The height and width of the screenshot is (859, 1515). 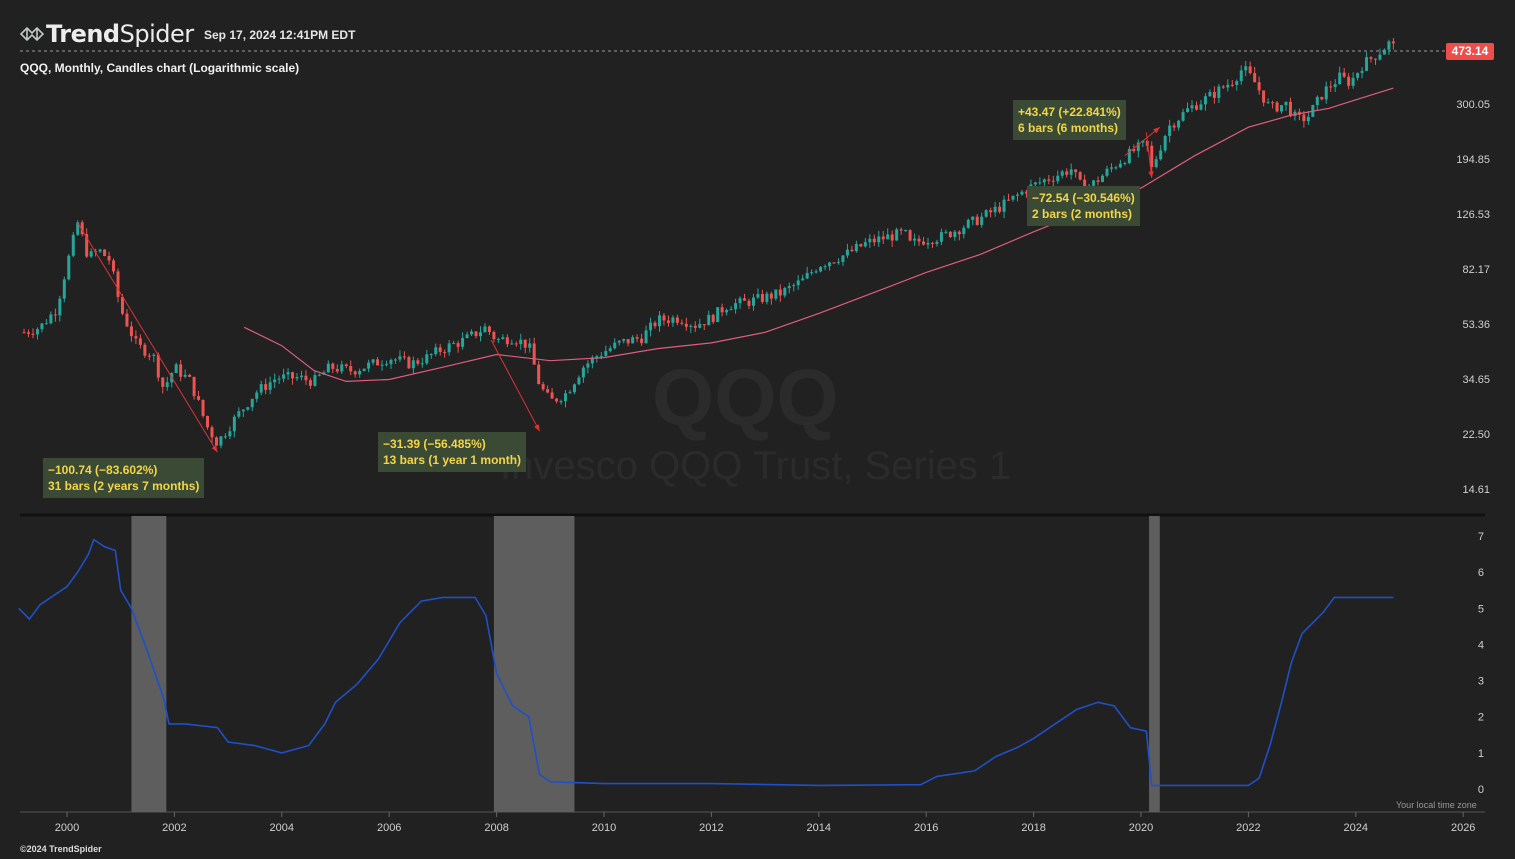 What do you see at coordinates (1069, 120) in the screenshot?
I see `annotation-box: +43.47 (+22.841%) 6 bars (6 months)` at bounding box center [1069, 120].